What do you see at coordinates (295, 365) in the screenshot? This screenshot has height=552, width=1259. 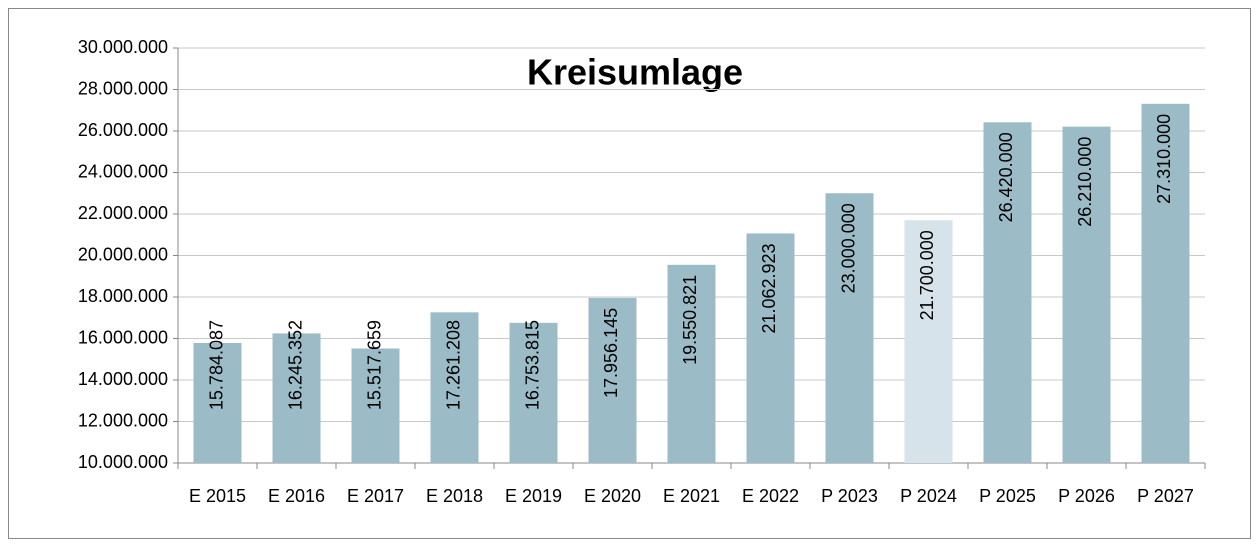 I see `value-label: 16.245.352` at bounding box center [295, 365].